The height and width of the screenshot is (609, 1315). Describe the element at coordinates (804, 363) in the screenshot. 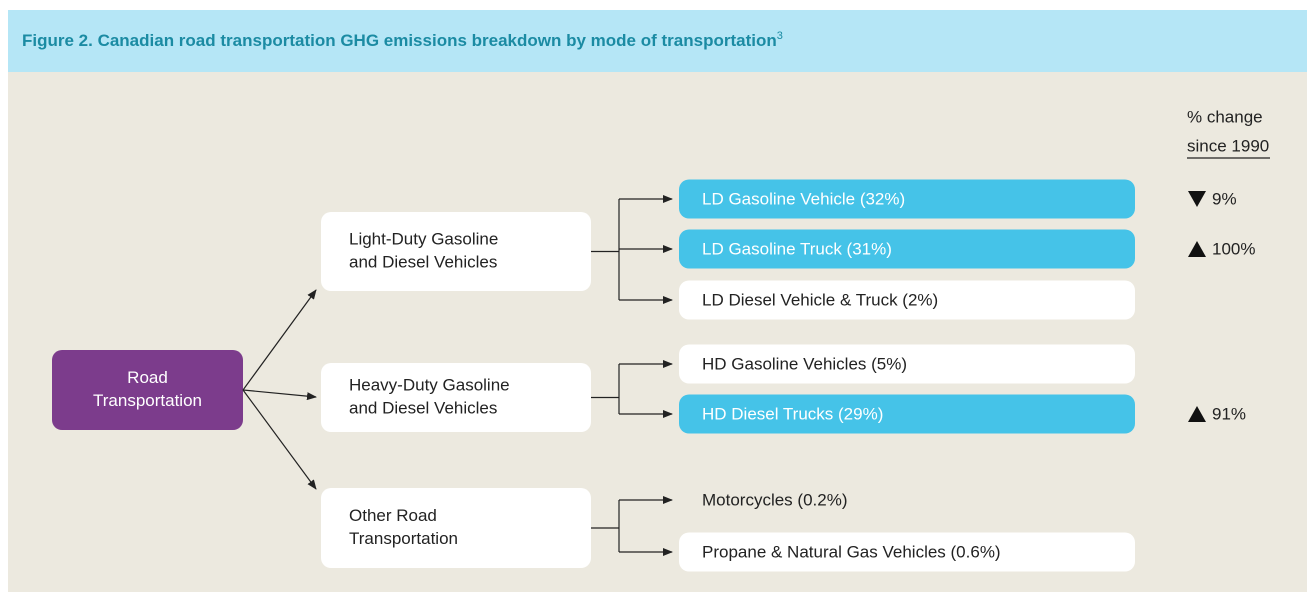

I see `leaf-label: HD Gasoline Vehicles (5%)` at that location.